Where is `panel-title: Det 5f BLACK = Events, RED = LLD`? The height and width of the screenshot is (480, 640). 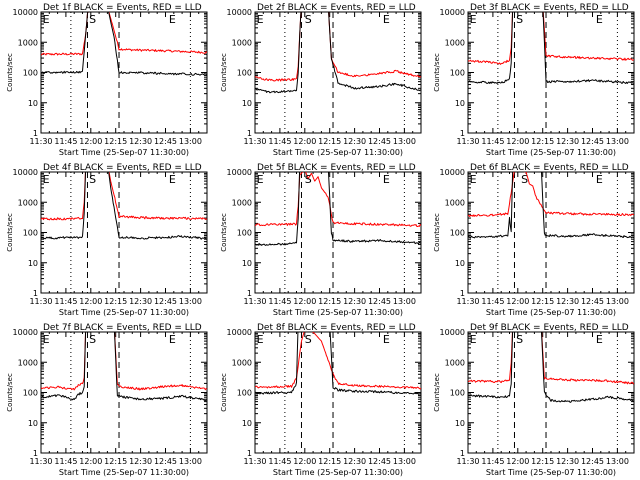
panel-title: Det 5f BLACK = Events, RED = LLD is located at coordinates (336, 168).